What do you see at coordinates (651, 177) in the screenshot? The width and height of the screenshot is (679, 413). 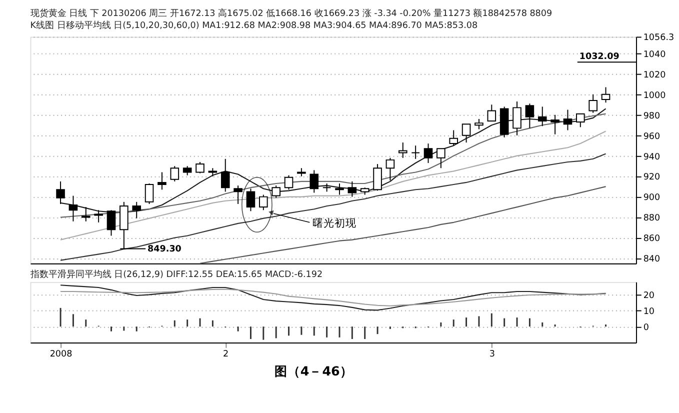 I see `y-tick-label: 920` at bounding box center [651, 177].